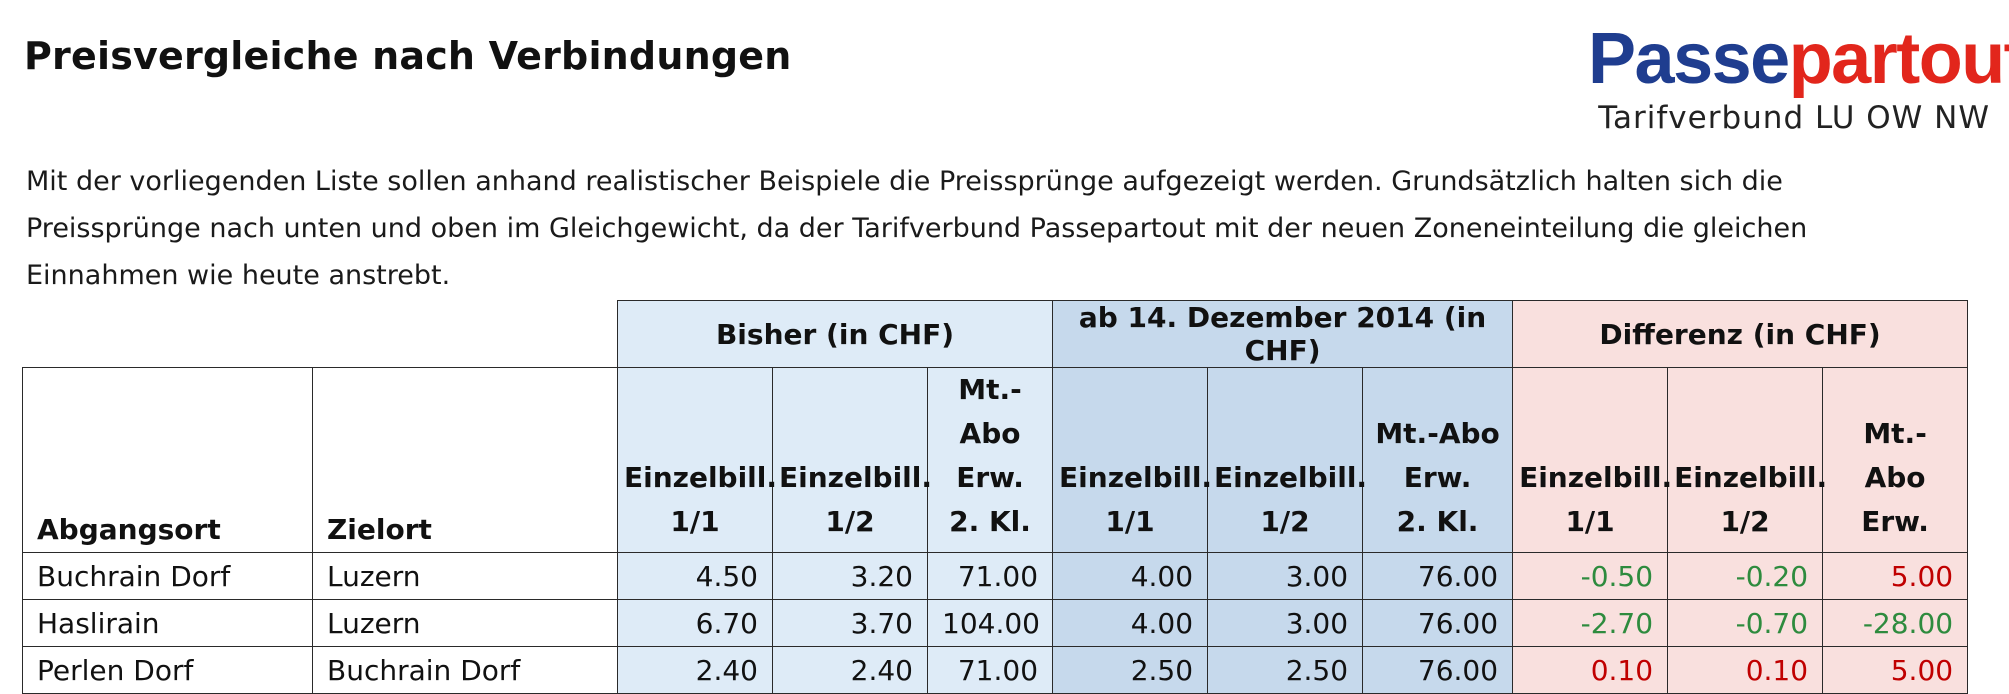 The height and width of the screenshot is (694, 2009). What do you see at coordinates (835, 334) in the screenshot?
I see `group-header-old: Bisher (in CHF)` at bounding box center [835, 334].